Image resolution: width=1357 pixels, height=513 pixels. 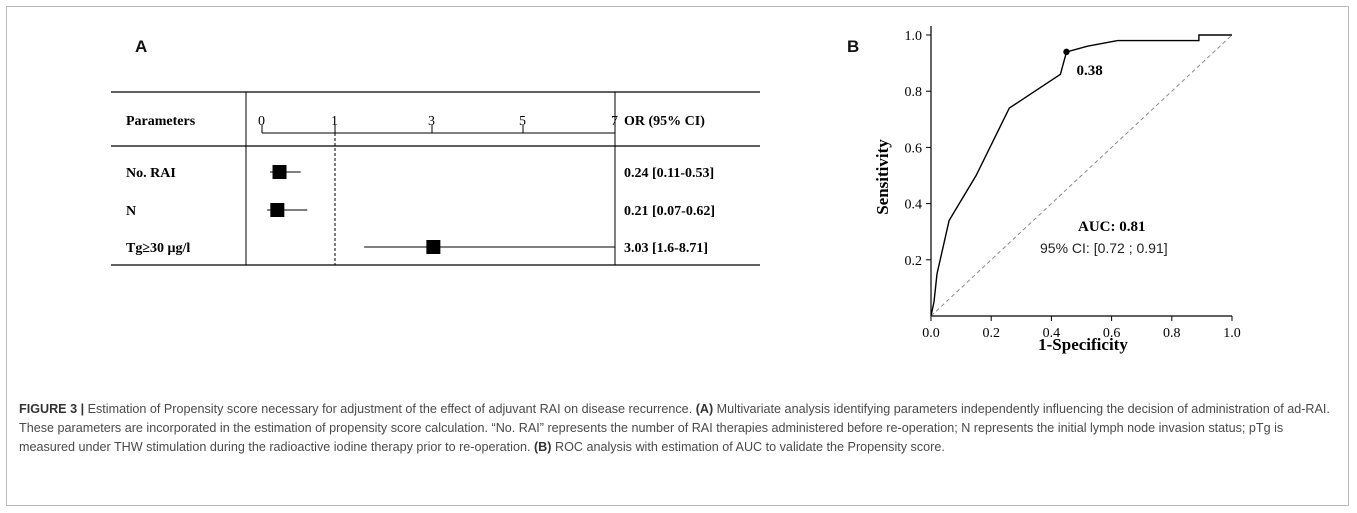 What do you see at coordinates (334, 121) in the screenshot?
I see `forest-tick-label: 1` at bounding box center [334, 121].